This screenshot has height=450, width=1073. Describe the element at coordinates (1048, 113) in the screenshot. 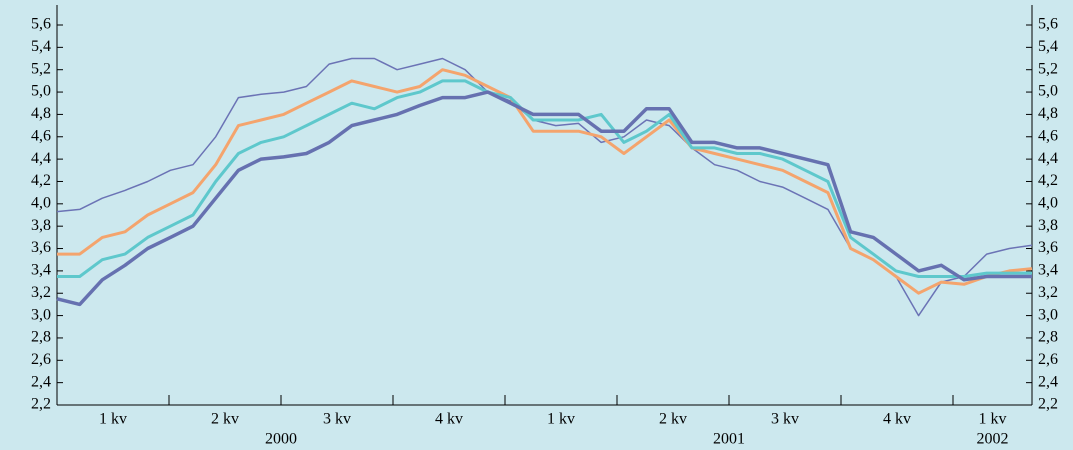

I see `y2-tick-label: 4,8` at that location.